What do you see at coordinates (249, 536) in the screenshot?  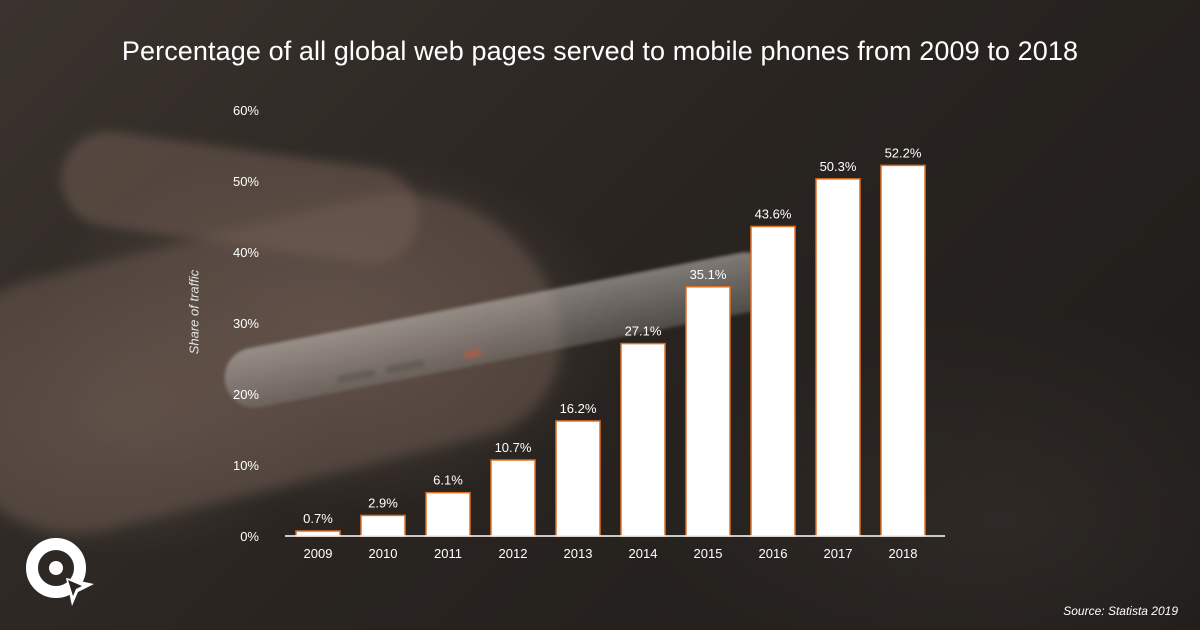 I see `y-tick-label: 0%` at bounding box center [249, 536].